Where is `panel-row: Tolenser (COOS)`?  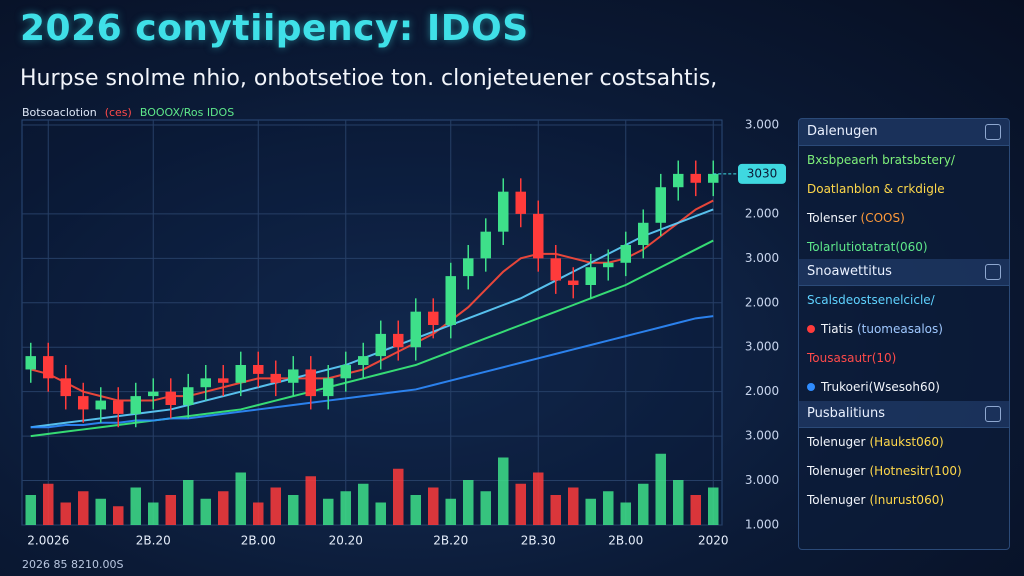
panel-row: Tolenser (COOS) is located at coordinates (904, 218).